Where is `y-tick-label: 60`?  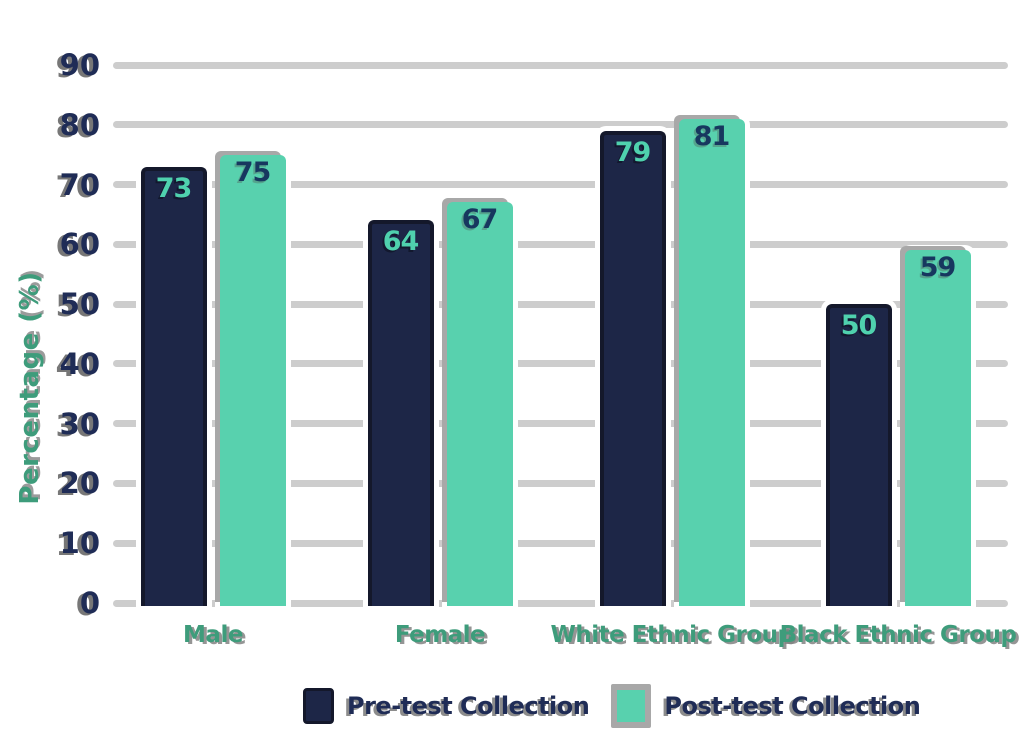
y-tick-label: 60 is located at coordinates (79, 244).